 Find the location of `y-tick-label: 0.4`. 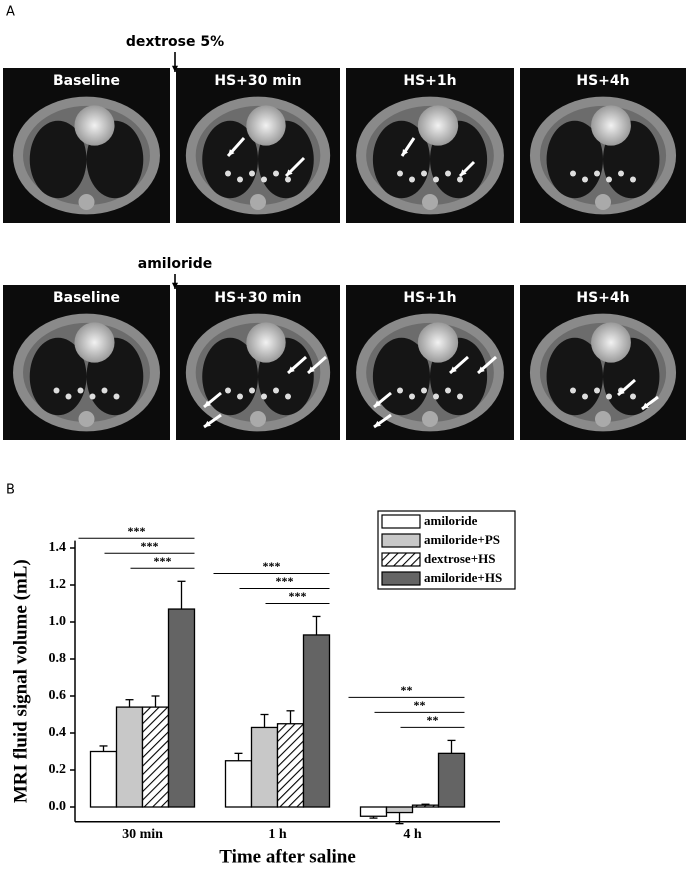

y-tick-label: 0.4 is located at coordinates (58, 732).